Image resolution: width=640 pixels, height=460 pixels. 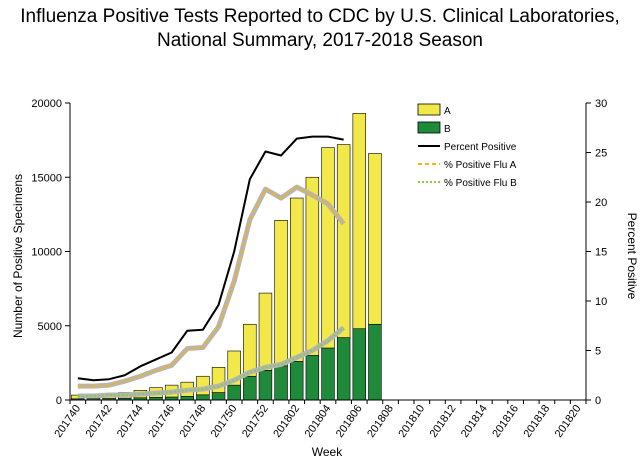 I want to click on x-tick-label: 201818, so click(x=536, y=421).